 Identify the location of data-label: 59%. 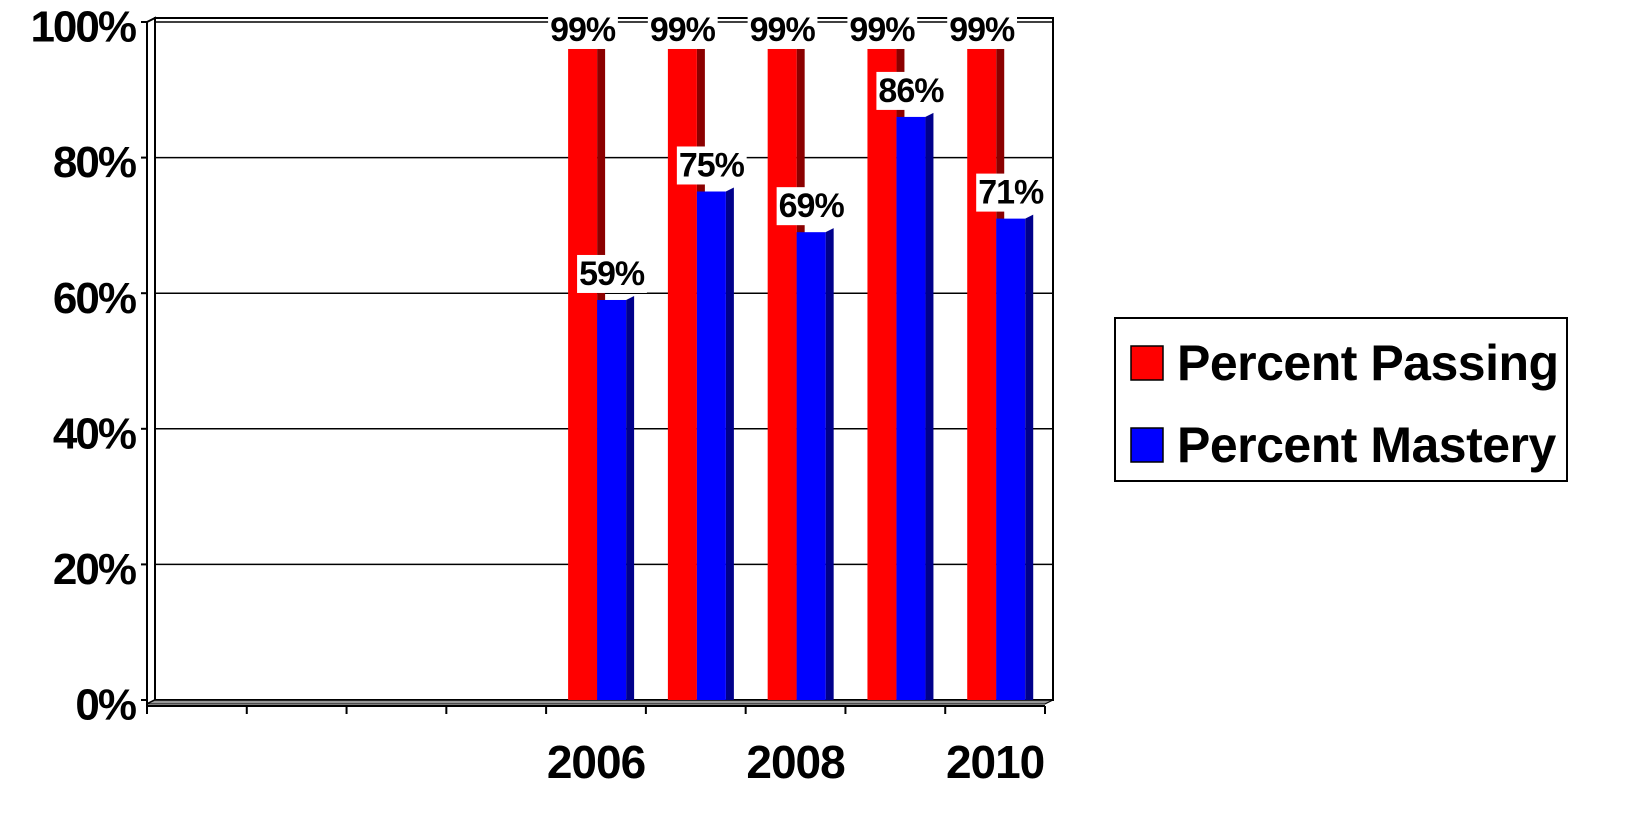
(612, 274).